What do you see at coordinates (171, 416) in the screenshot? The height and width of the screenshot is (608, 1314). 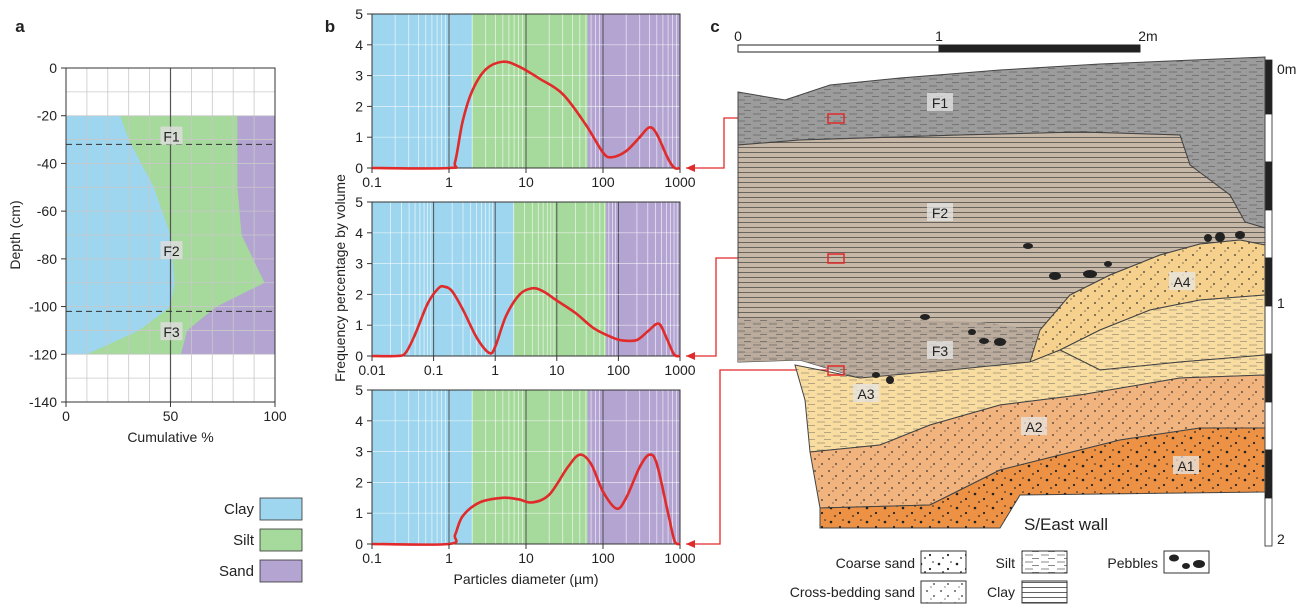 I see `x-tick-label: 50` at bounding box center [171, 416].